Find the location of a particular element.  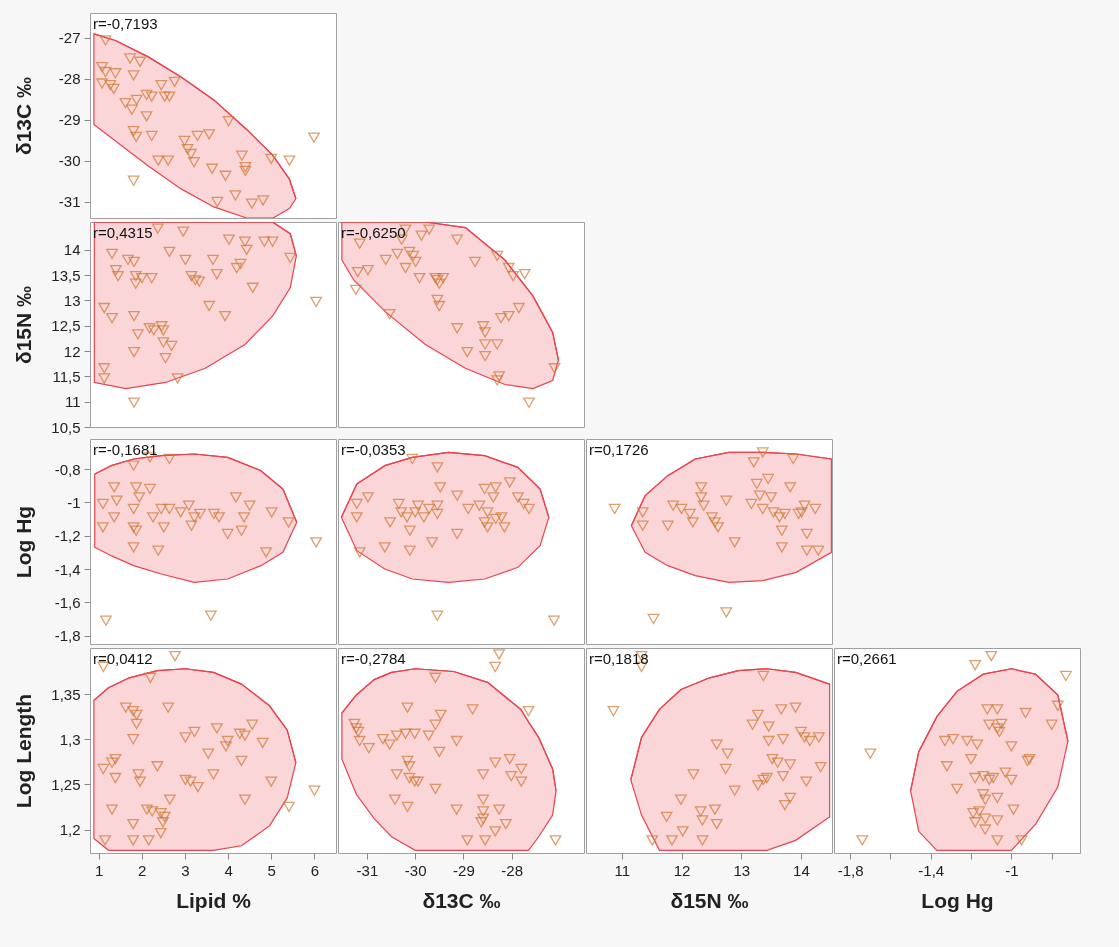

annotation: r=-0,6250 is located at coordinates (373, 232).